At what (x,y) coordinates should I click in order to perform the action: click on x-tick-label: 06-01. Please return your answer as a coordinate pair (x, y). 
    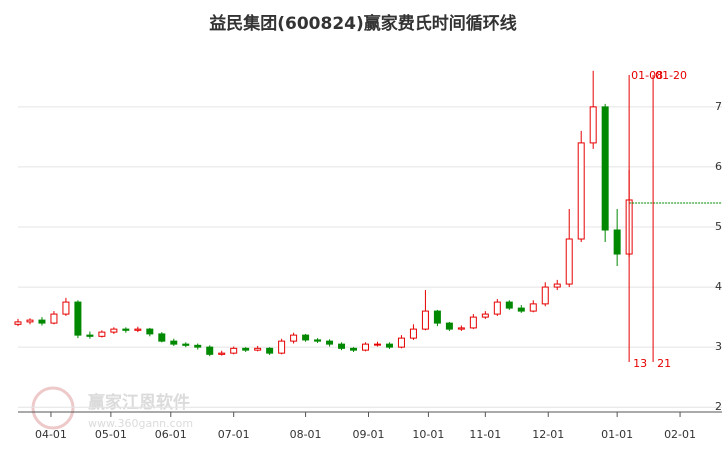
    Looking at the image, I should click on (171, 434).